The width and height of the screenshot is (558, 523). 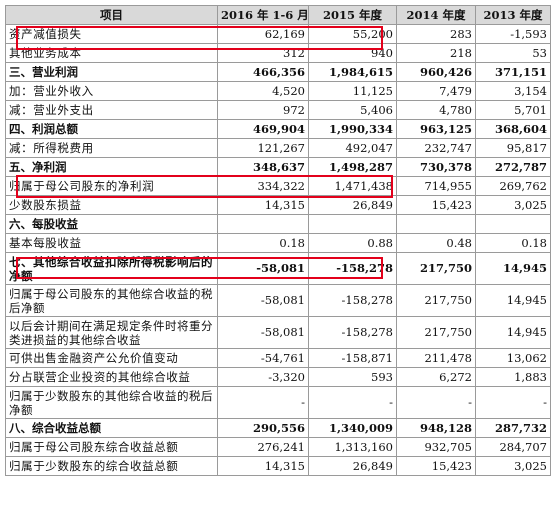 What do you see at coordinates (278, 72) in the screenshot?
I see `table-row: 三、营业利润 466,356 1,984,615 960,426 371,151` at bounding box center [278, 72].